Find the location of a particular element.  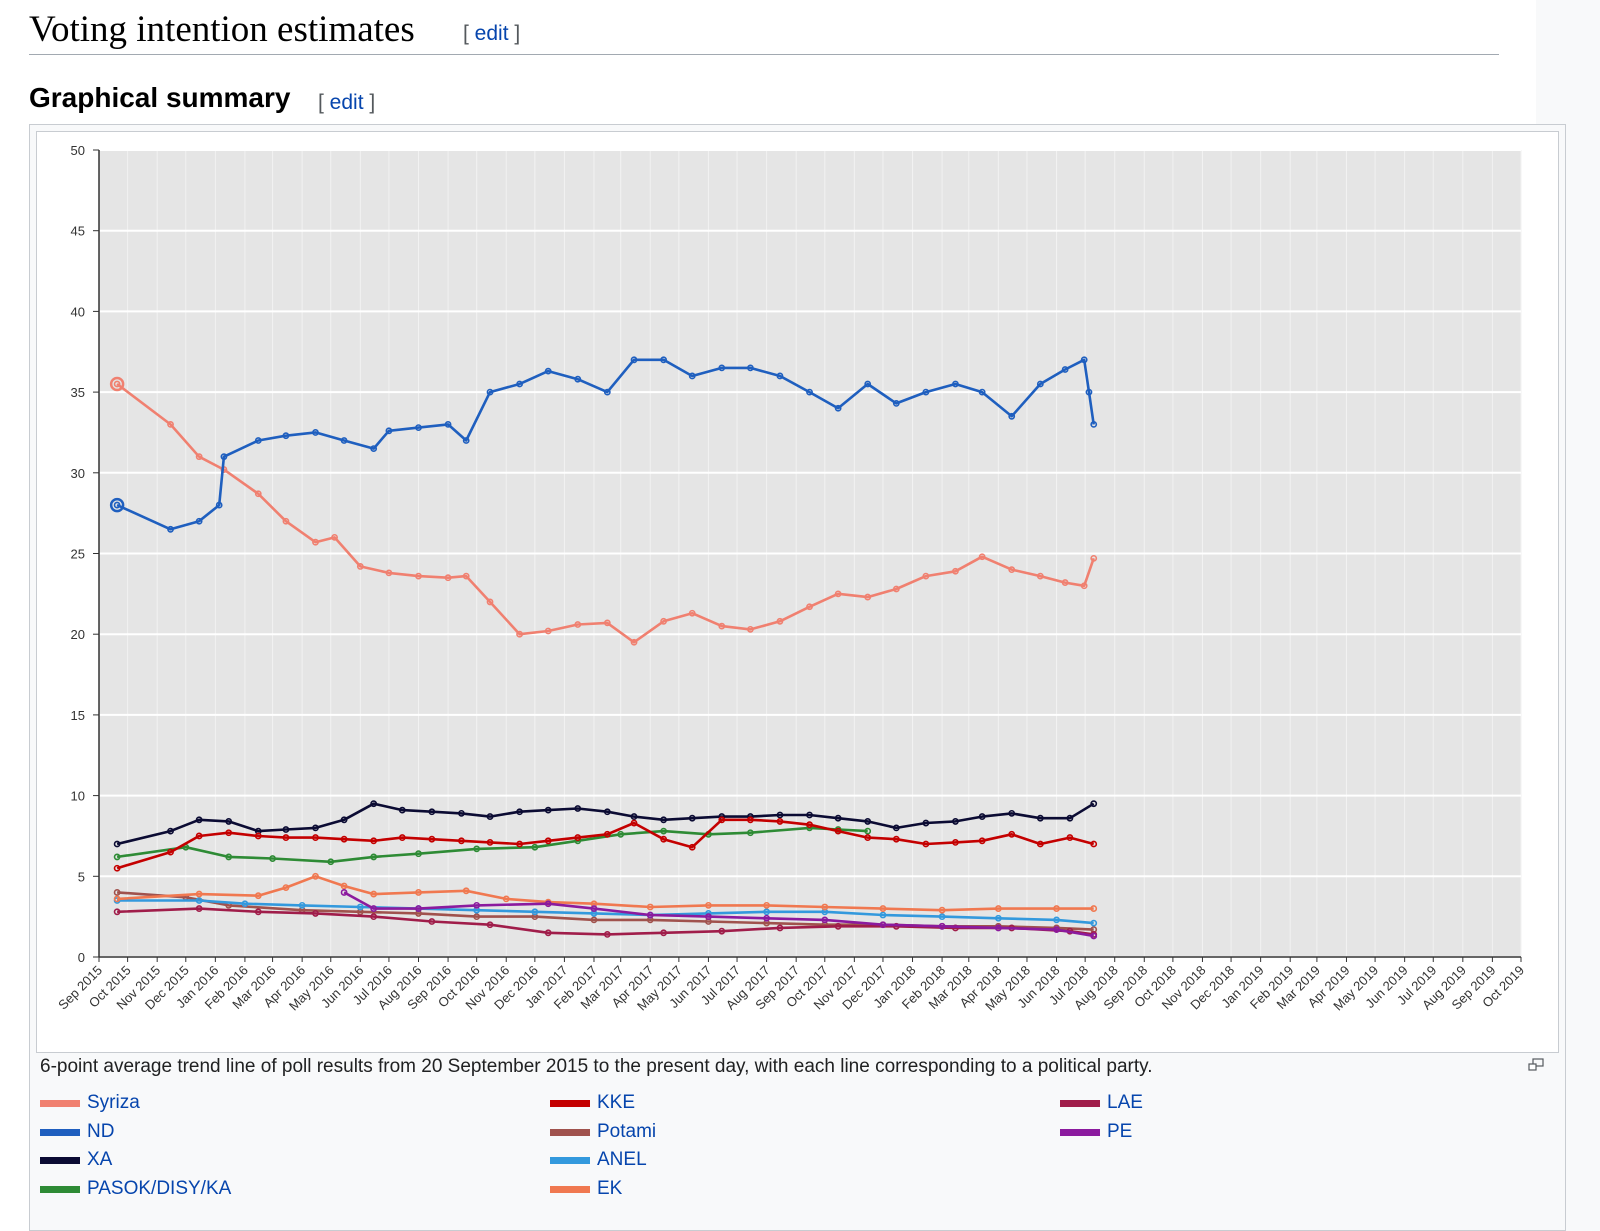

legend-item-anel: ANEL is located at coordinates (598, 1160).